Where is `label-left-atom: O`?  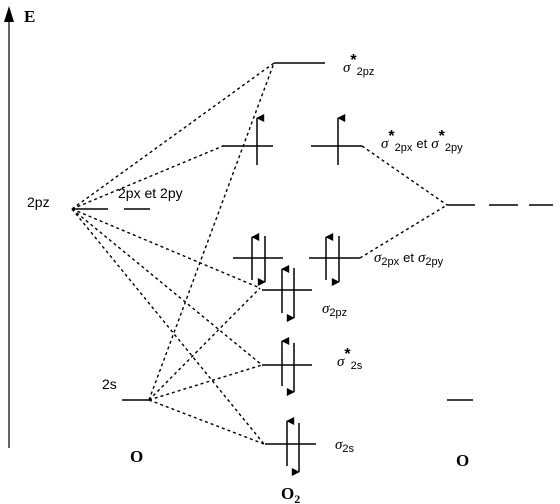 label-left-atom: O is located at coordinates (136, 456).